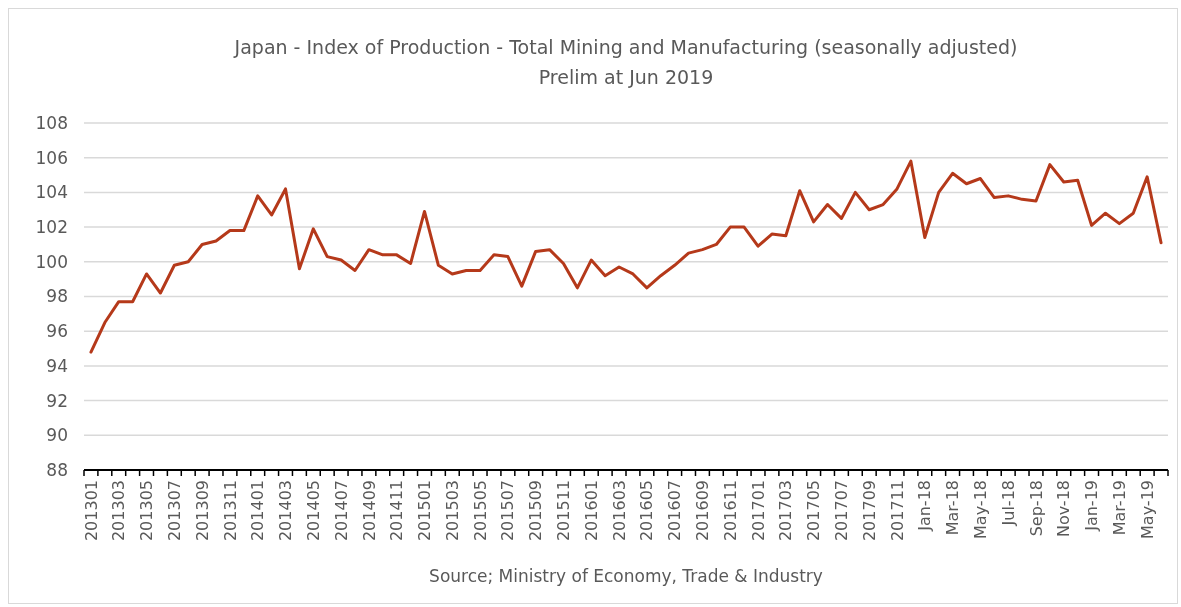 This screenshot has height=607, width=1181. What do you see at coordinates (202, 511) in the screenshot?
I see `x-tick-label: 201309` at bounding box center [202, 511].